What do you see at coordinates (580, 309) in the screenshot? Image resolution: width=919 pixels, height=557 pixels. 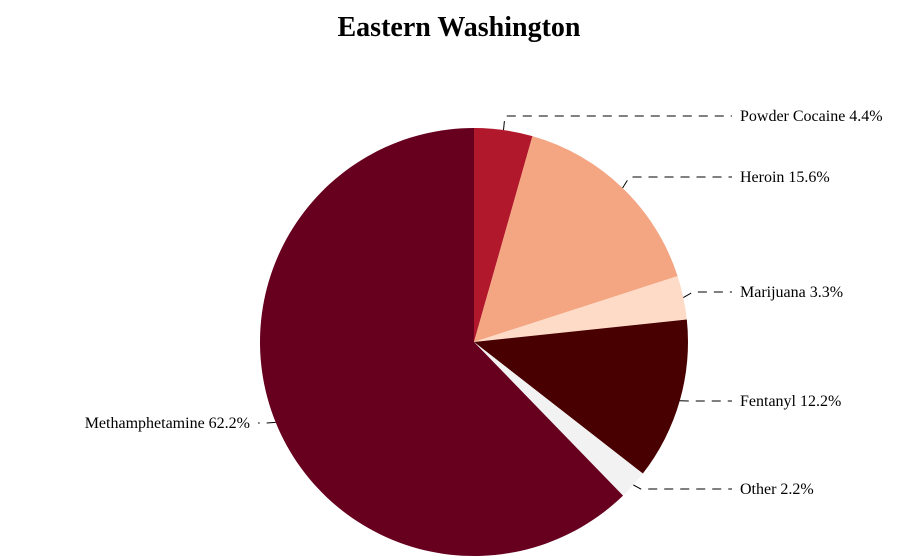 I see `pie-slice-marijuana` at bounding box center [580, 309].